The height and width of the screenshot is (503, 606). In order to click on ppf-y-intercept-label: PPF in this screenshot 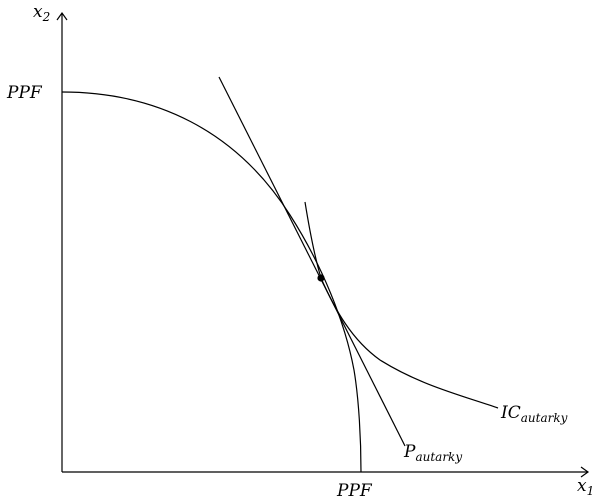, I will do `click(24, 93)`.